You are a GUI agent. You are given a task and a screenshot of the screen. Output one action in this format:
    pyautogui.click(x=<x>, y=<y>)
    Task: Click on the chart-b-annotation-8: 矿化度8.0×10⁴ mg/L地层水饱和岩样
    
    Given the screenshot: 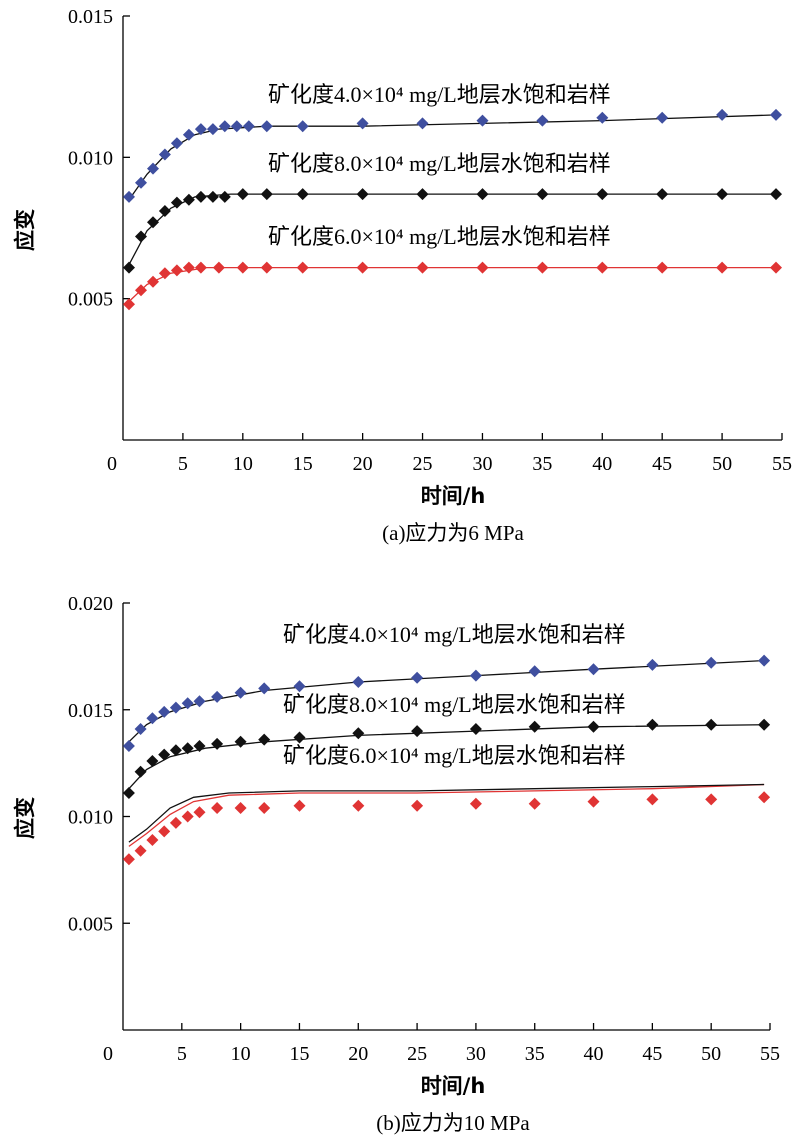 What is the action you would take?
    pyautogui.click(x=454, y=704)
    